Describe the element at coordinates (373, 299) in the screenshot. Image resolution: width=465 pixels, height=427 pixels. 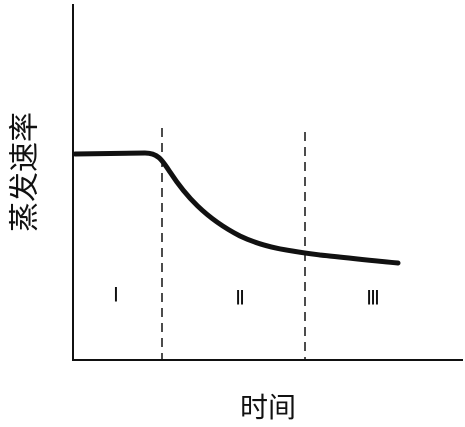
I see `stage-label: Ⅲ` at that location.